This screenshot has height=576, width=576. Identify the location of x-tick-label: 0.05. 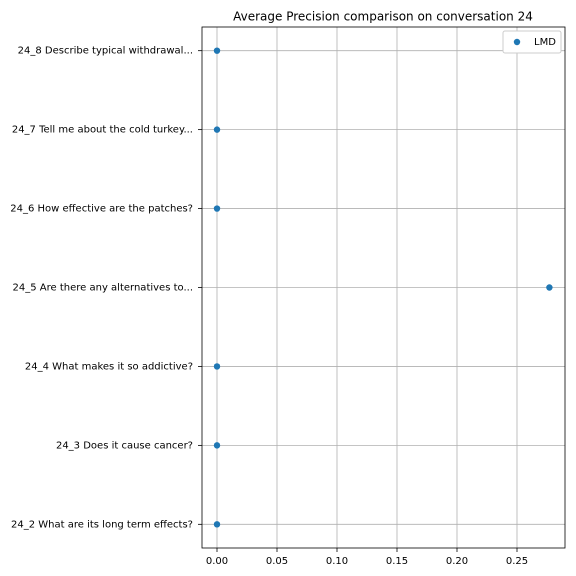
(277, 561).